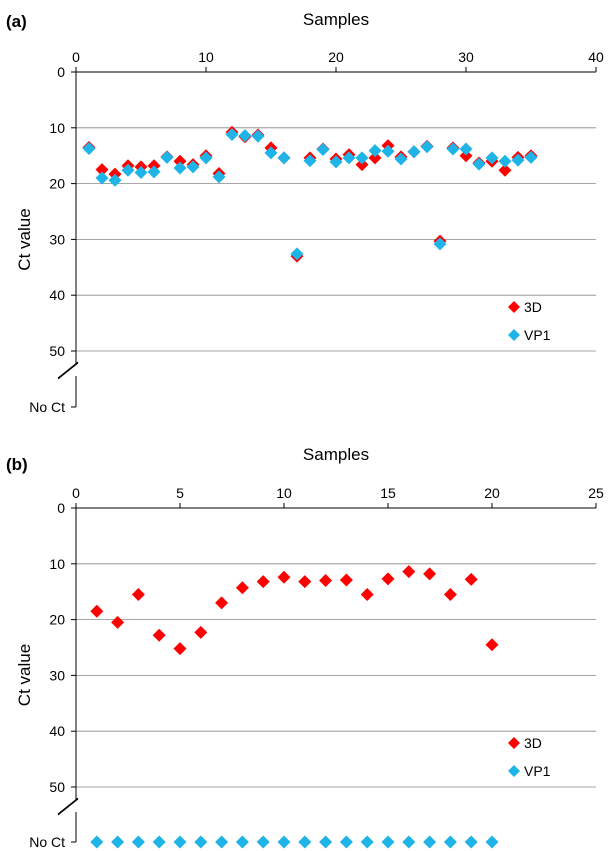  What do you see at coordinates (466, 57) in the screenshot?
I see `x-tick-label: 30` at bounding box center [466, 57].